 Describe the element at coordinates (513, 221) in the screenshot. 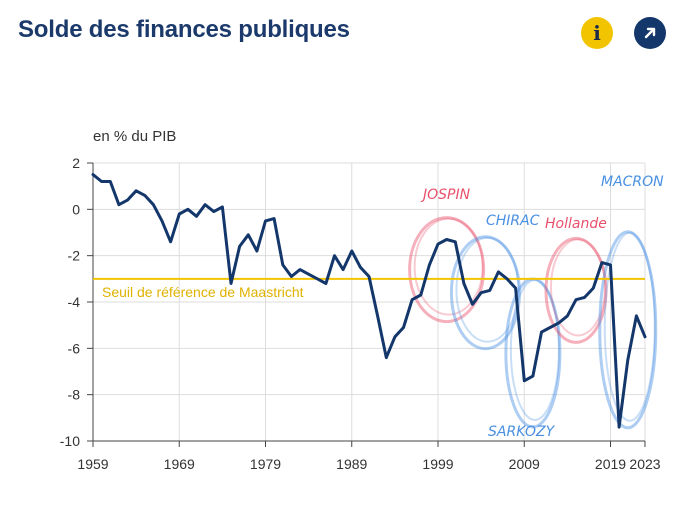

I see `annotation-chirac: CHIRAC` at that location.